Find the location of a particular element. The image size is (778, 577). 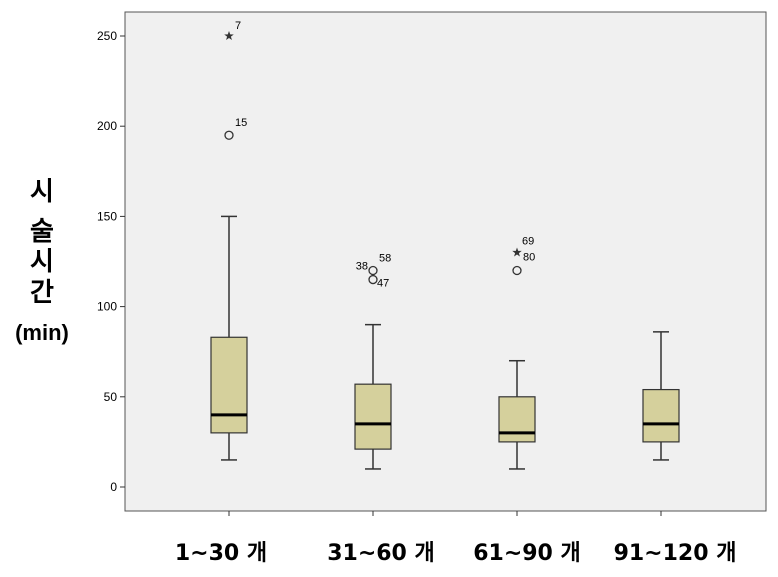

y-tick-label: 100 is located at coordinates (107, 307).